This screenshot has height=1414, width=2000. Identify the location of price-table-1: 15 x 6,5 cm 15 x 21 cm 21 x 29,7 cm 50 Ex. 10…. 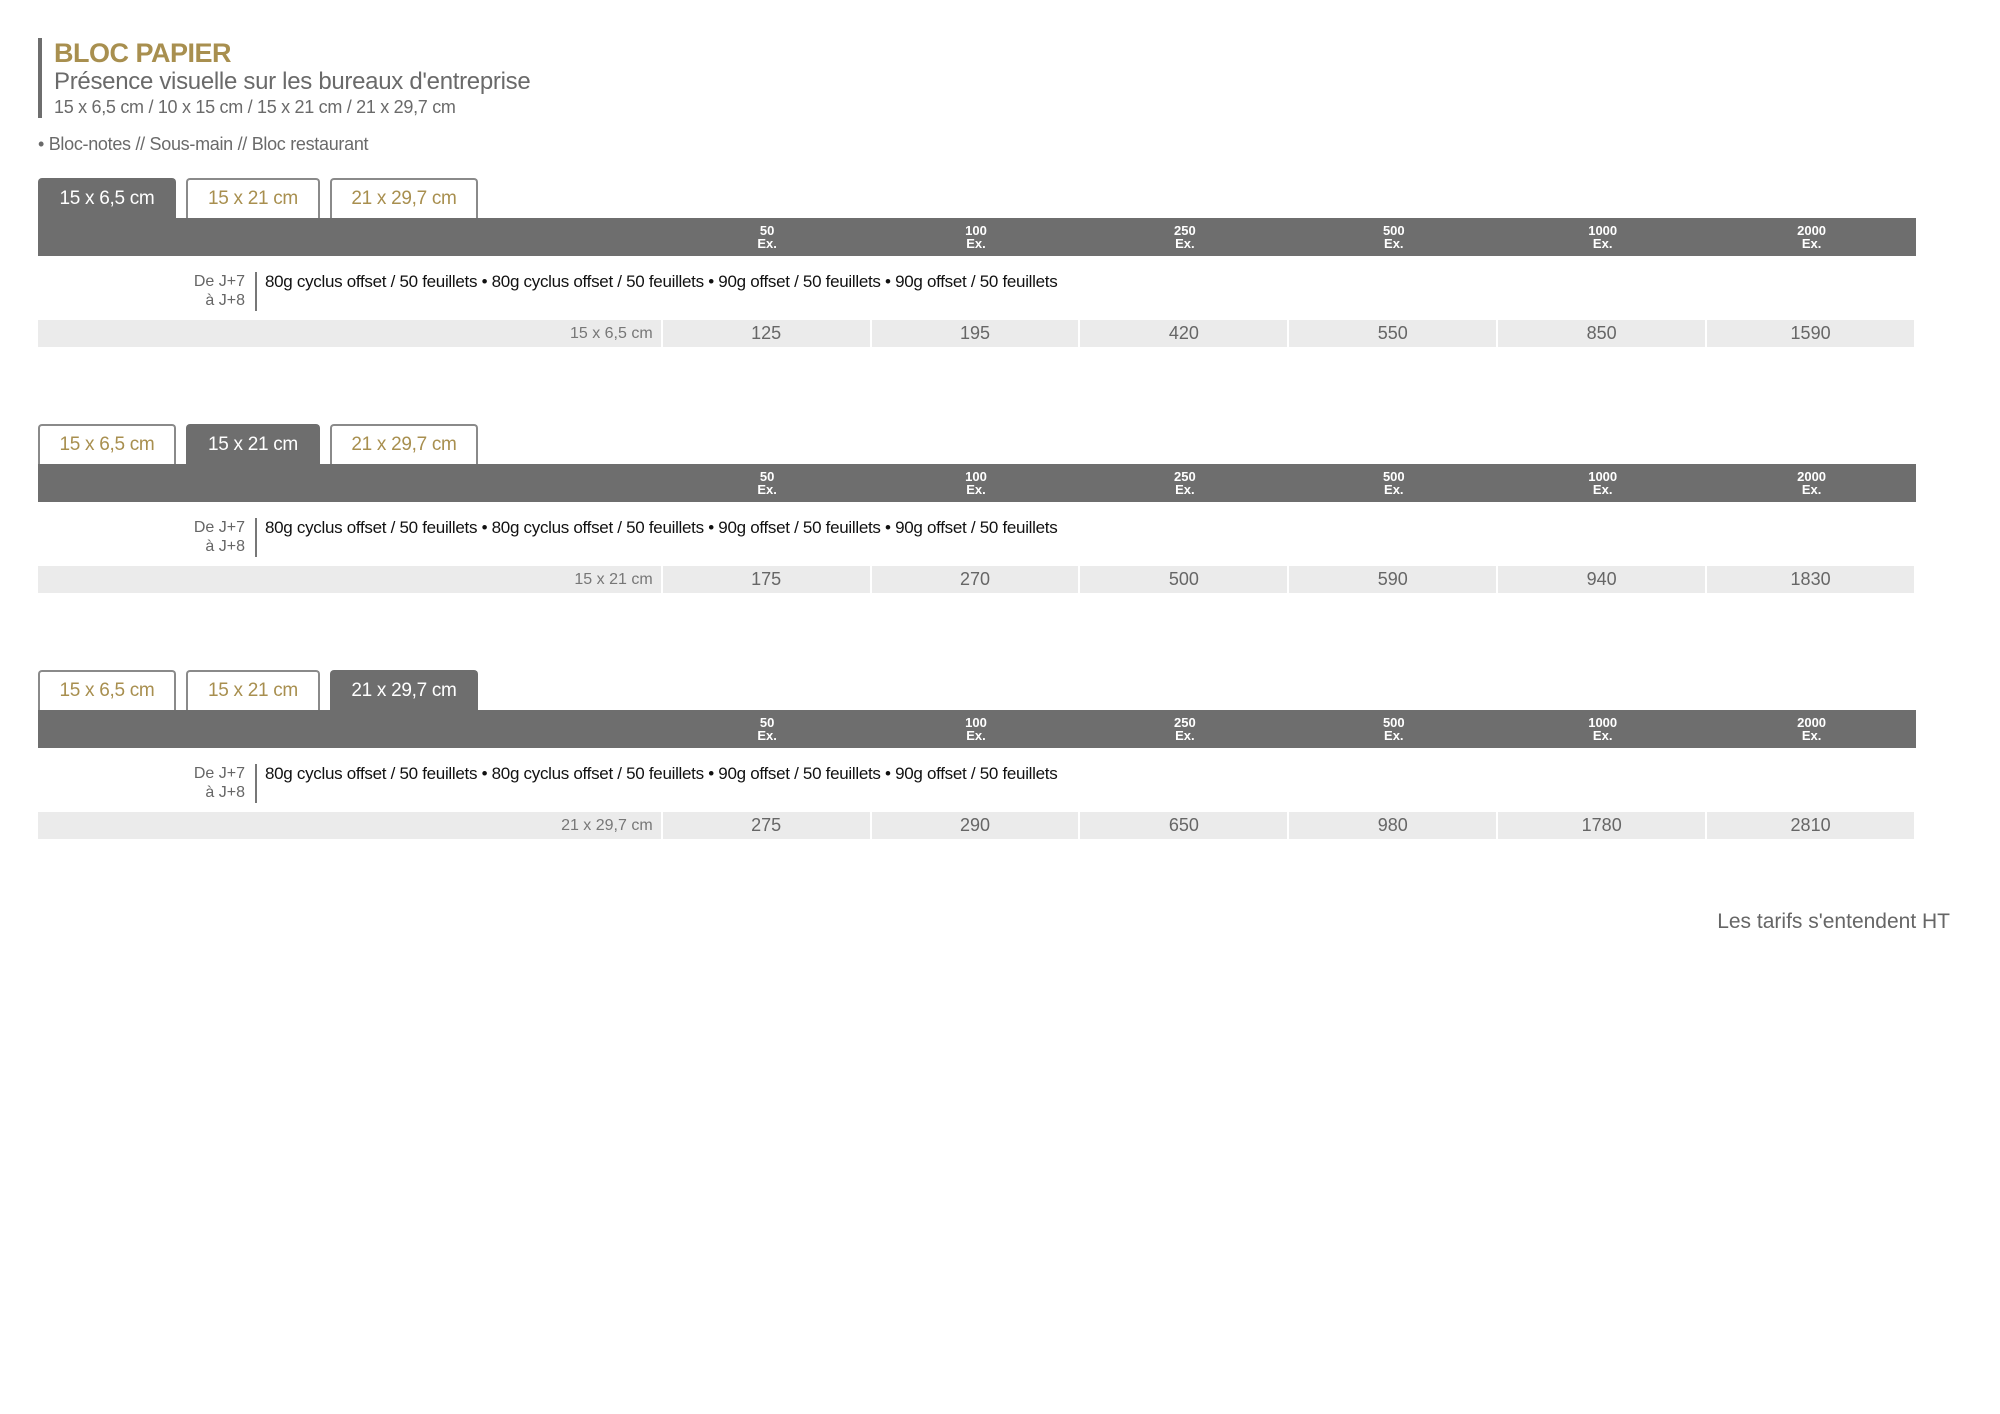
(977, 262).